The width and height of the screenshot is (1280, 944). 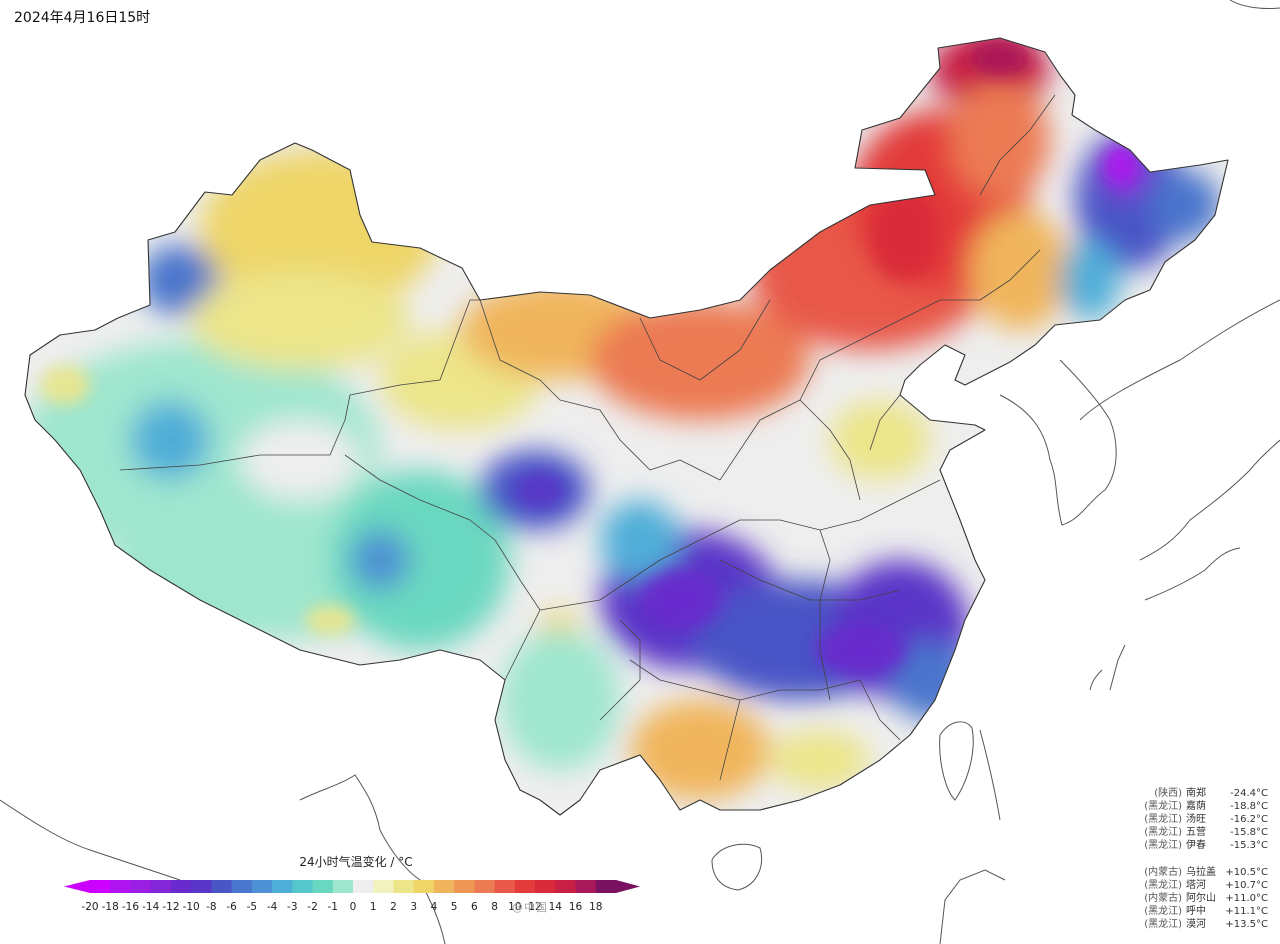 I want to click on legend-tick-label: 16, so click(x=575, y=907).